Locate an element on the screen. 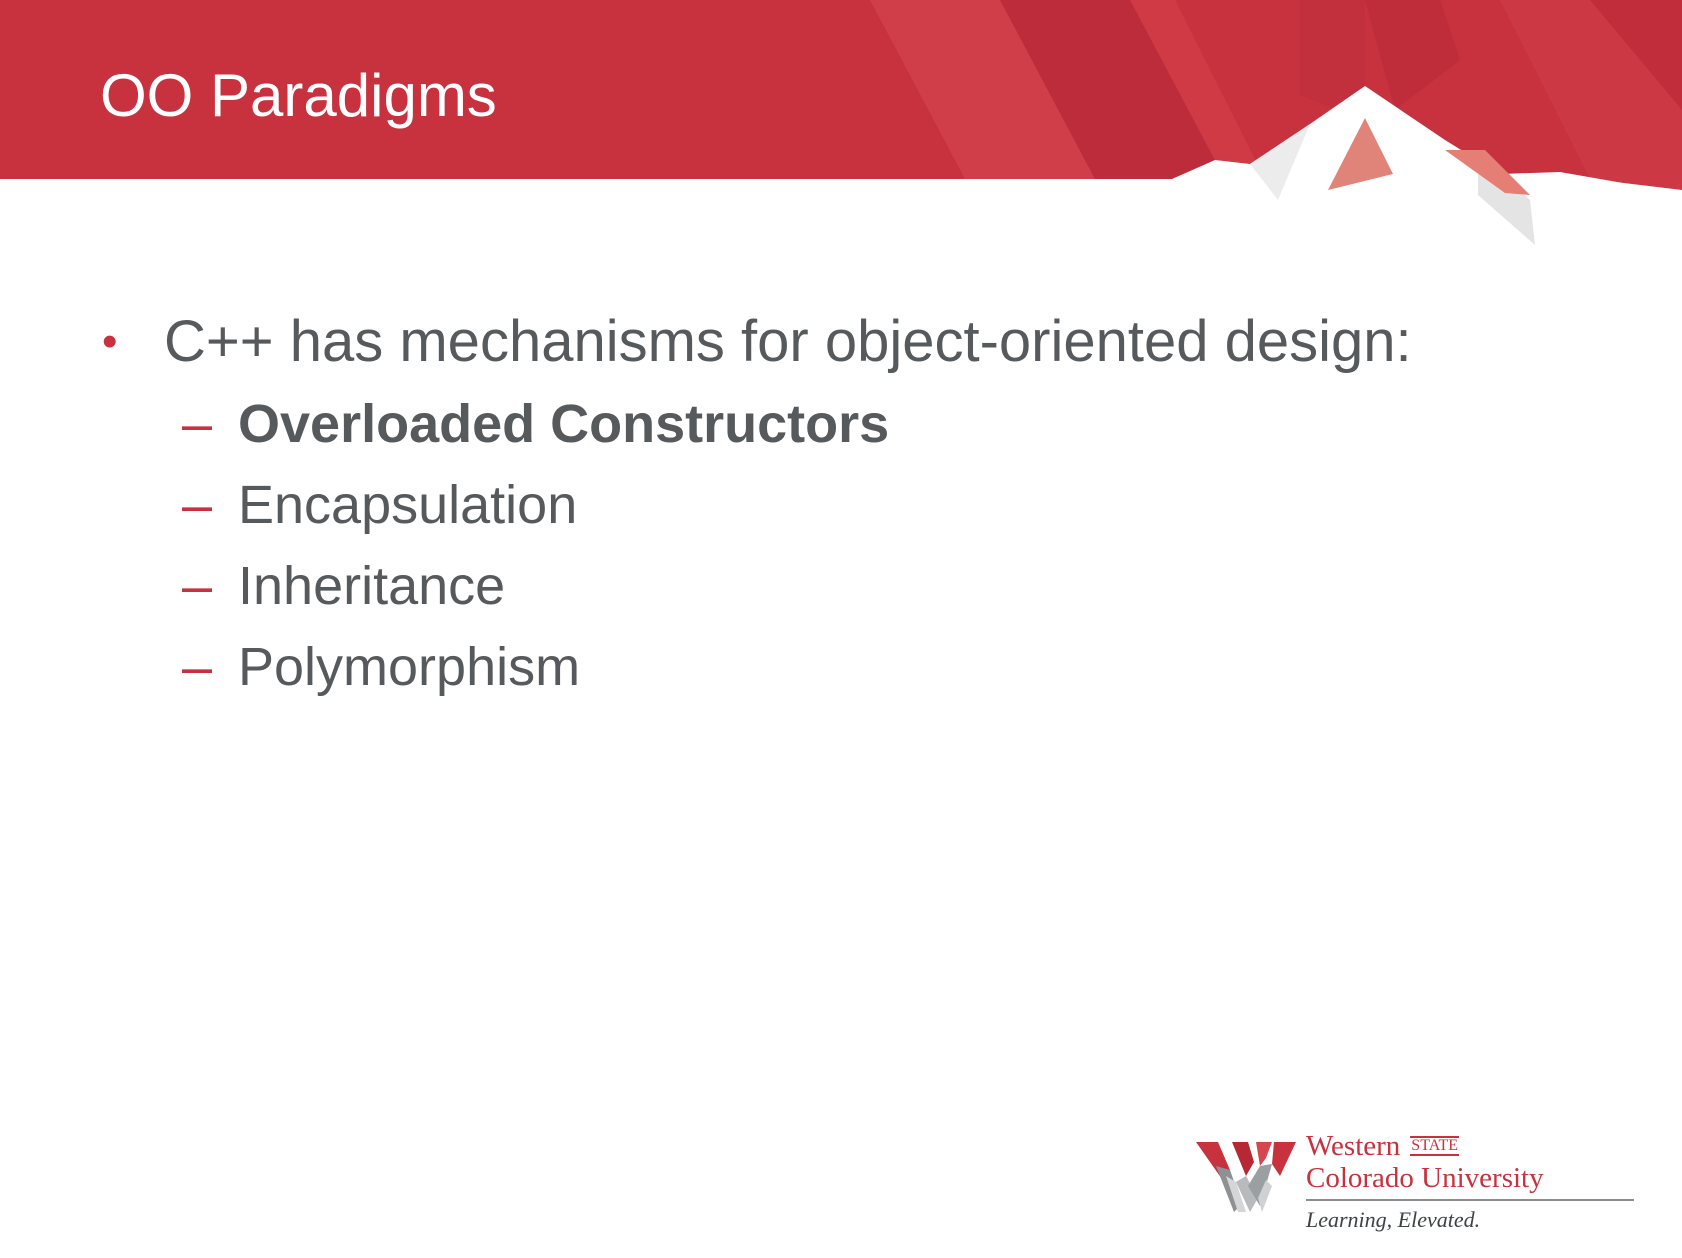 Image resolution: width=1682 pixels, height=1258 pixels. sub-bullet-text: Encapsulation is located at coordinates (408, 505).